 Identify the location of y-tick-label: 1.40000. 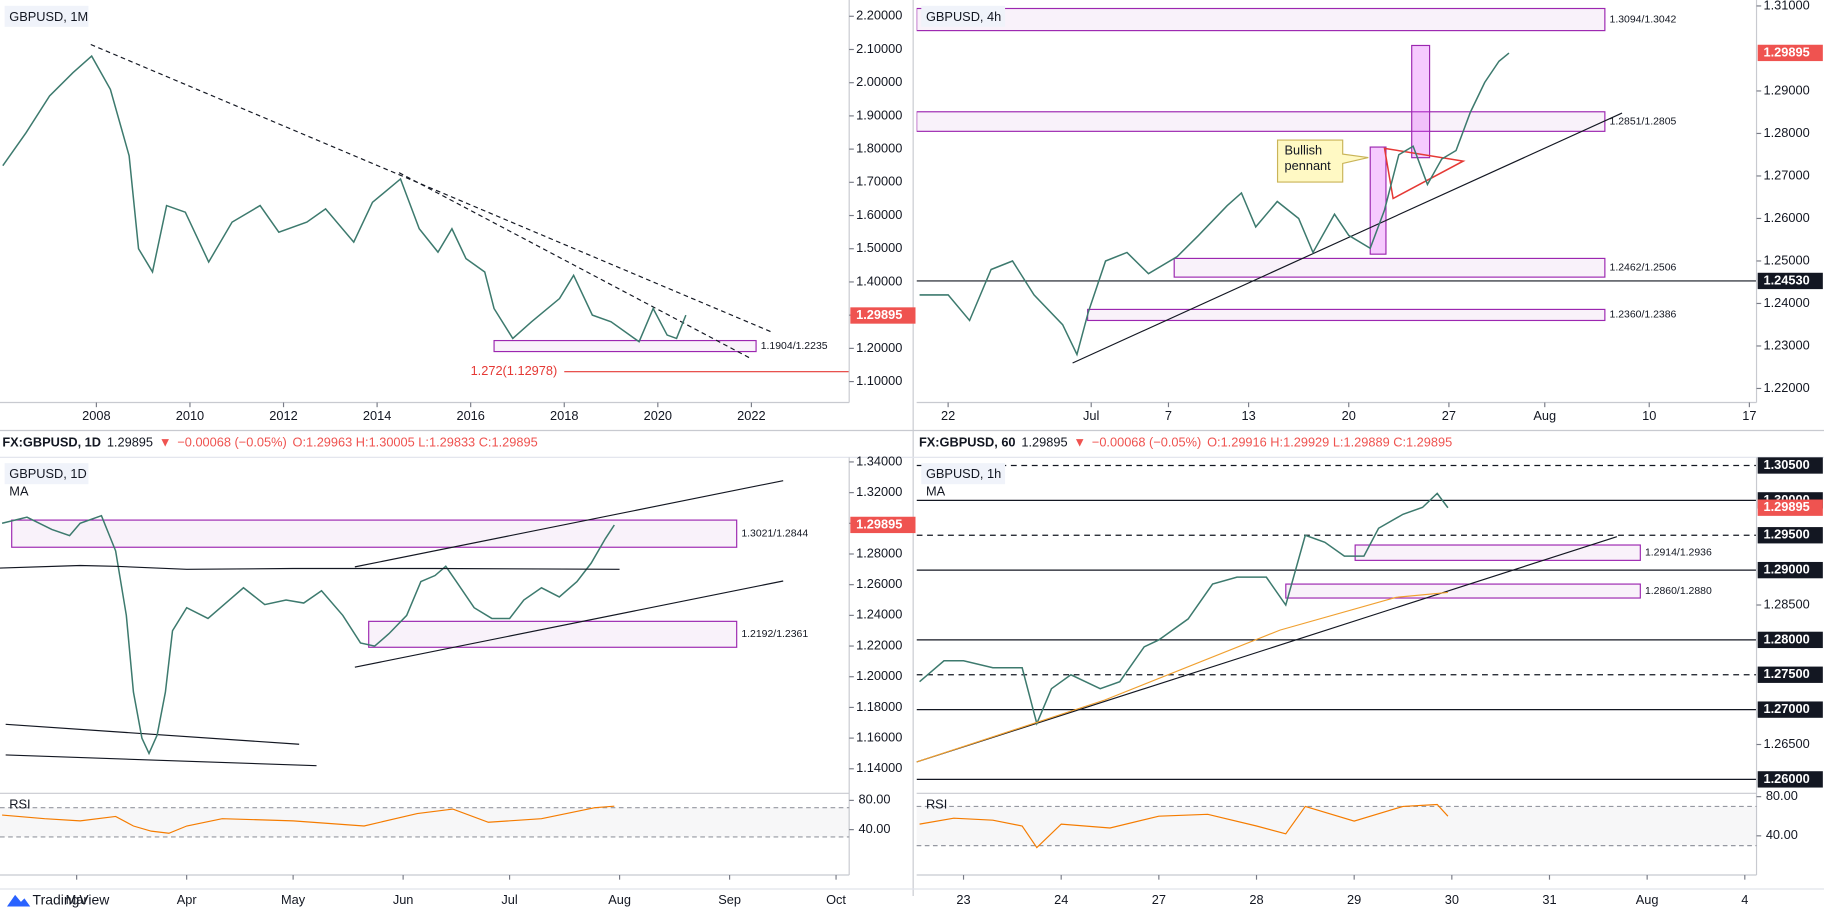
(879, 280).